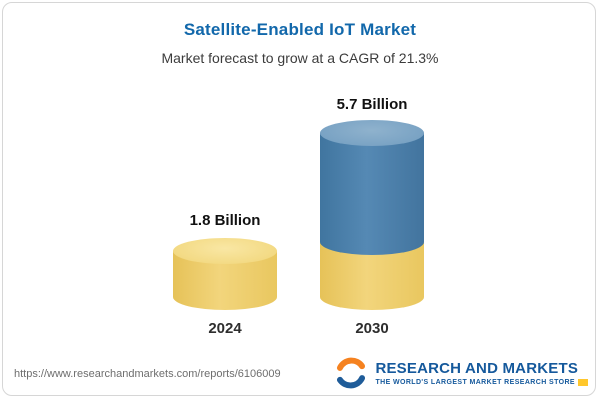  I want to click on bar-2030-growth-segment, so click(372, 194).